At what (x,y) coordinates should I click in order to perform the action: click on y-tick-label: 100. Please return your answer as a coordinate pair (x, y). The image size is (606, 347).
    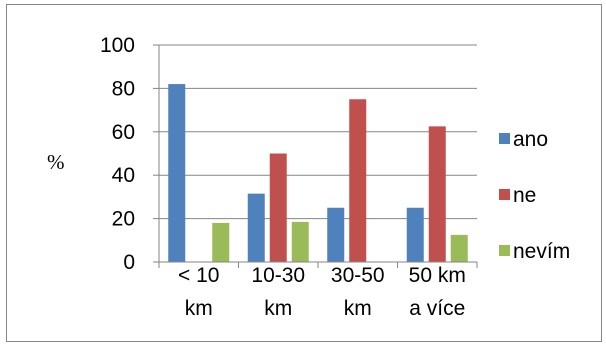
    Looking at the image, I should click on (117, 45).